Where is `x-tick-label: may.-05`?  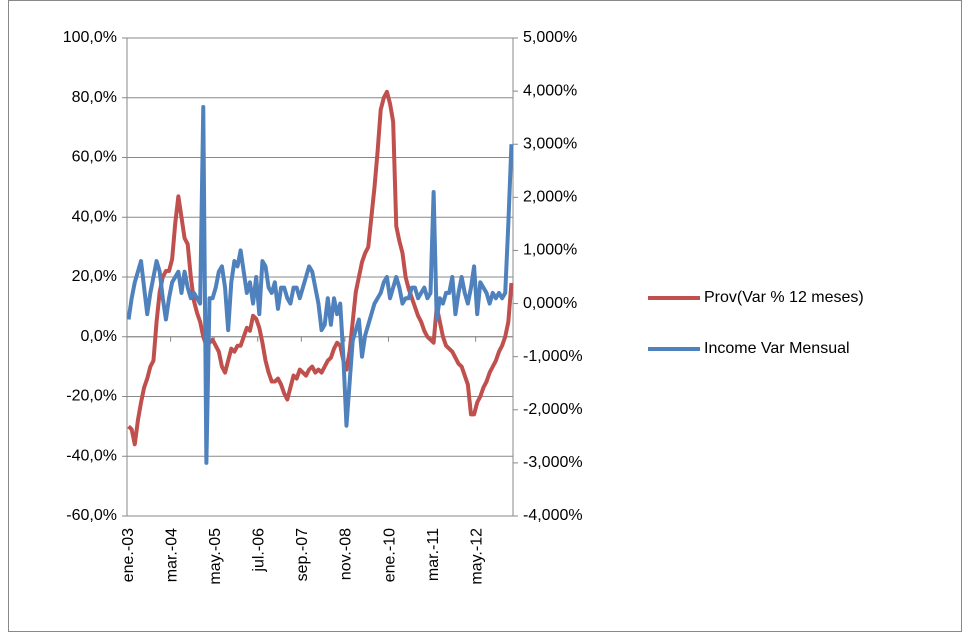 x-tick-label: may.-05 is located at coordinates (215, 556).